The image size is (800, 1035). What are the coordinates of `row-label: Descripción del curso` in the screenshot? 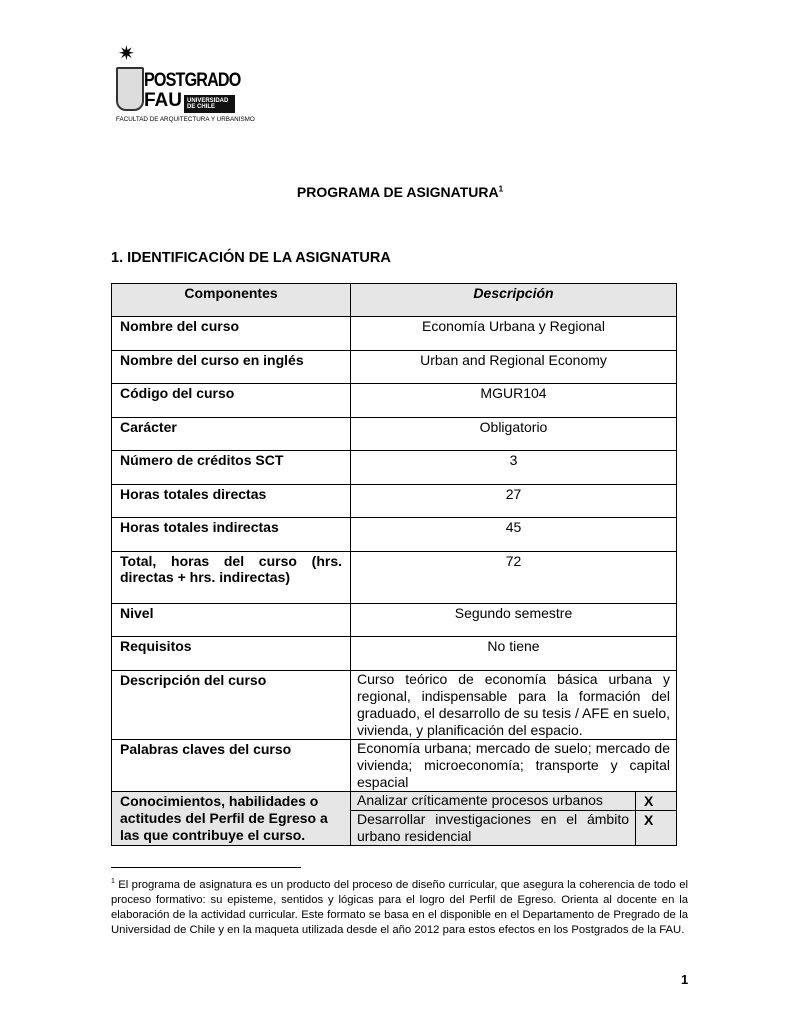 It's located at (231, 705).